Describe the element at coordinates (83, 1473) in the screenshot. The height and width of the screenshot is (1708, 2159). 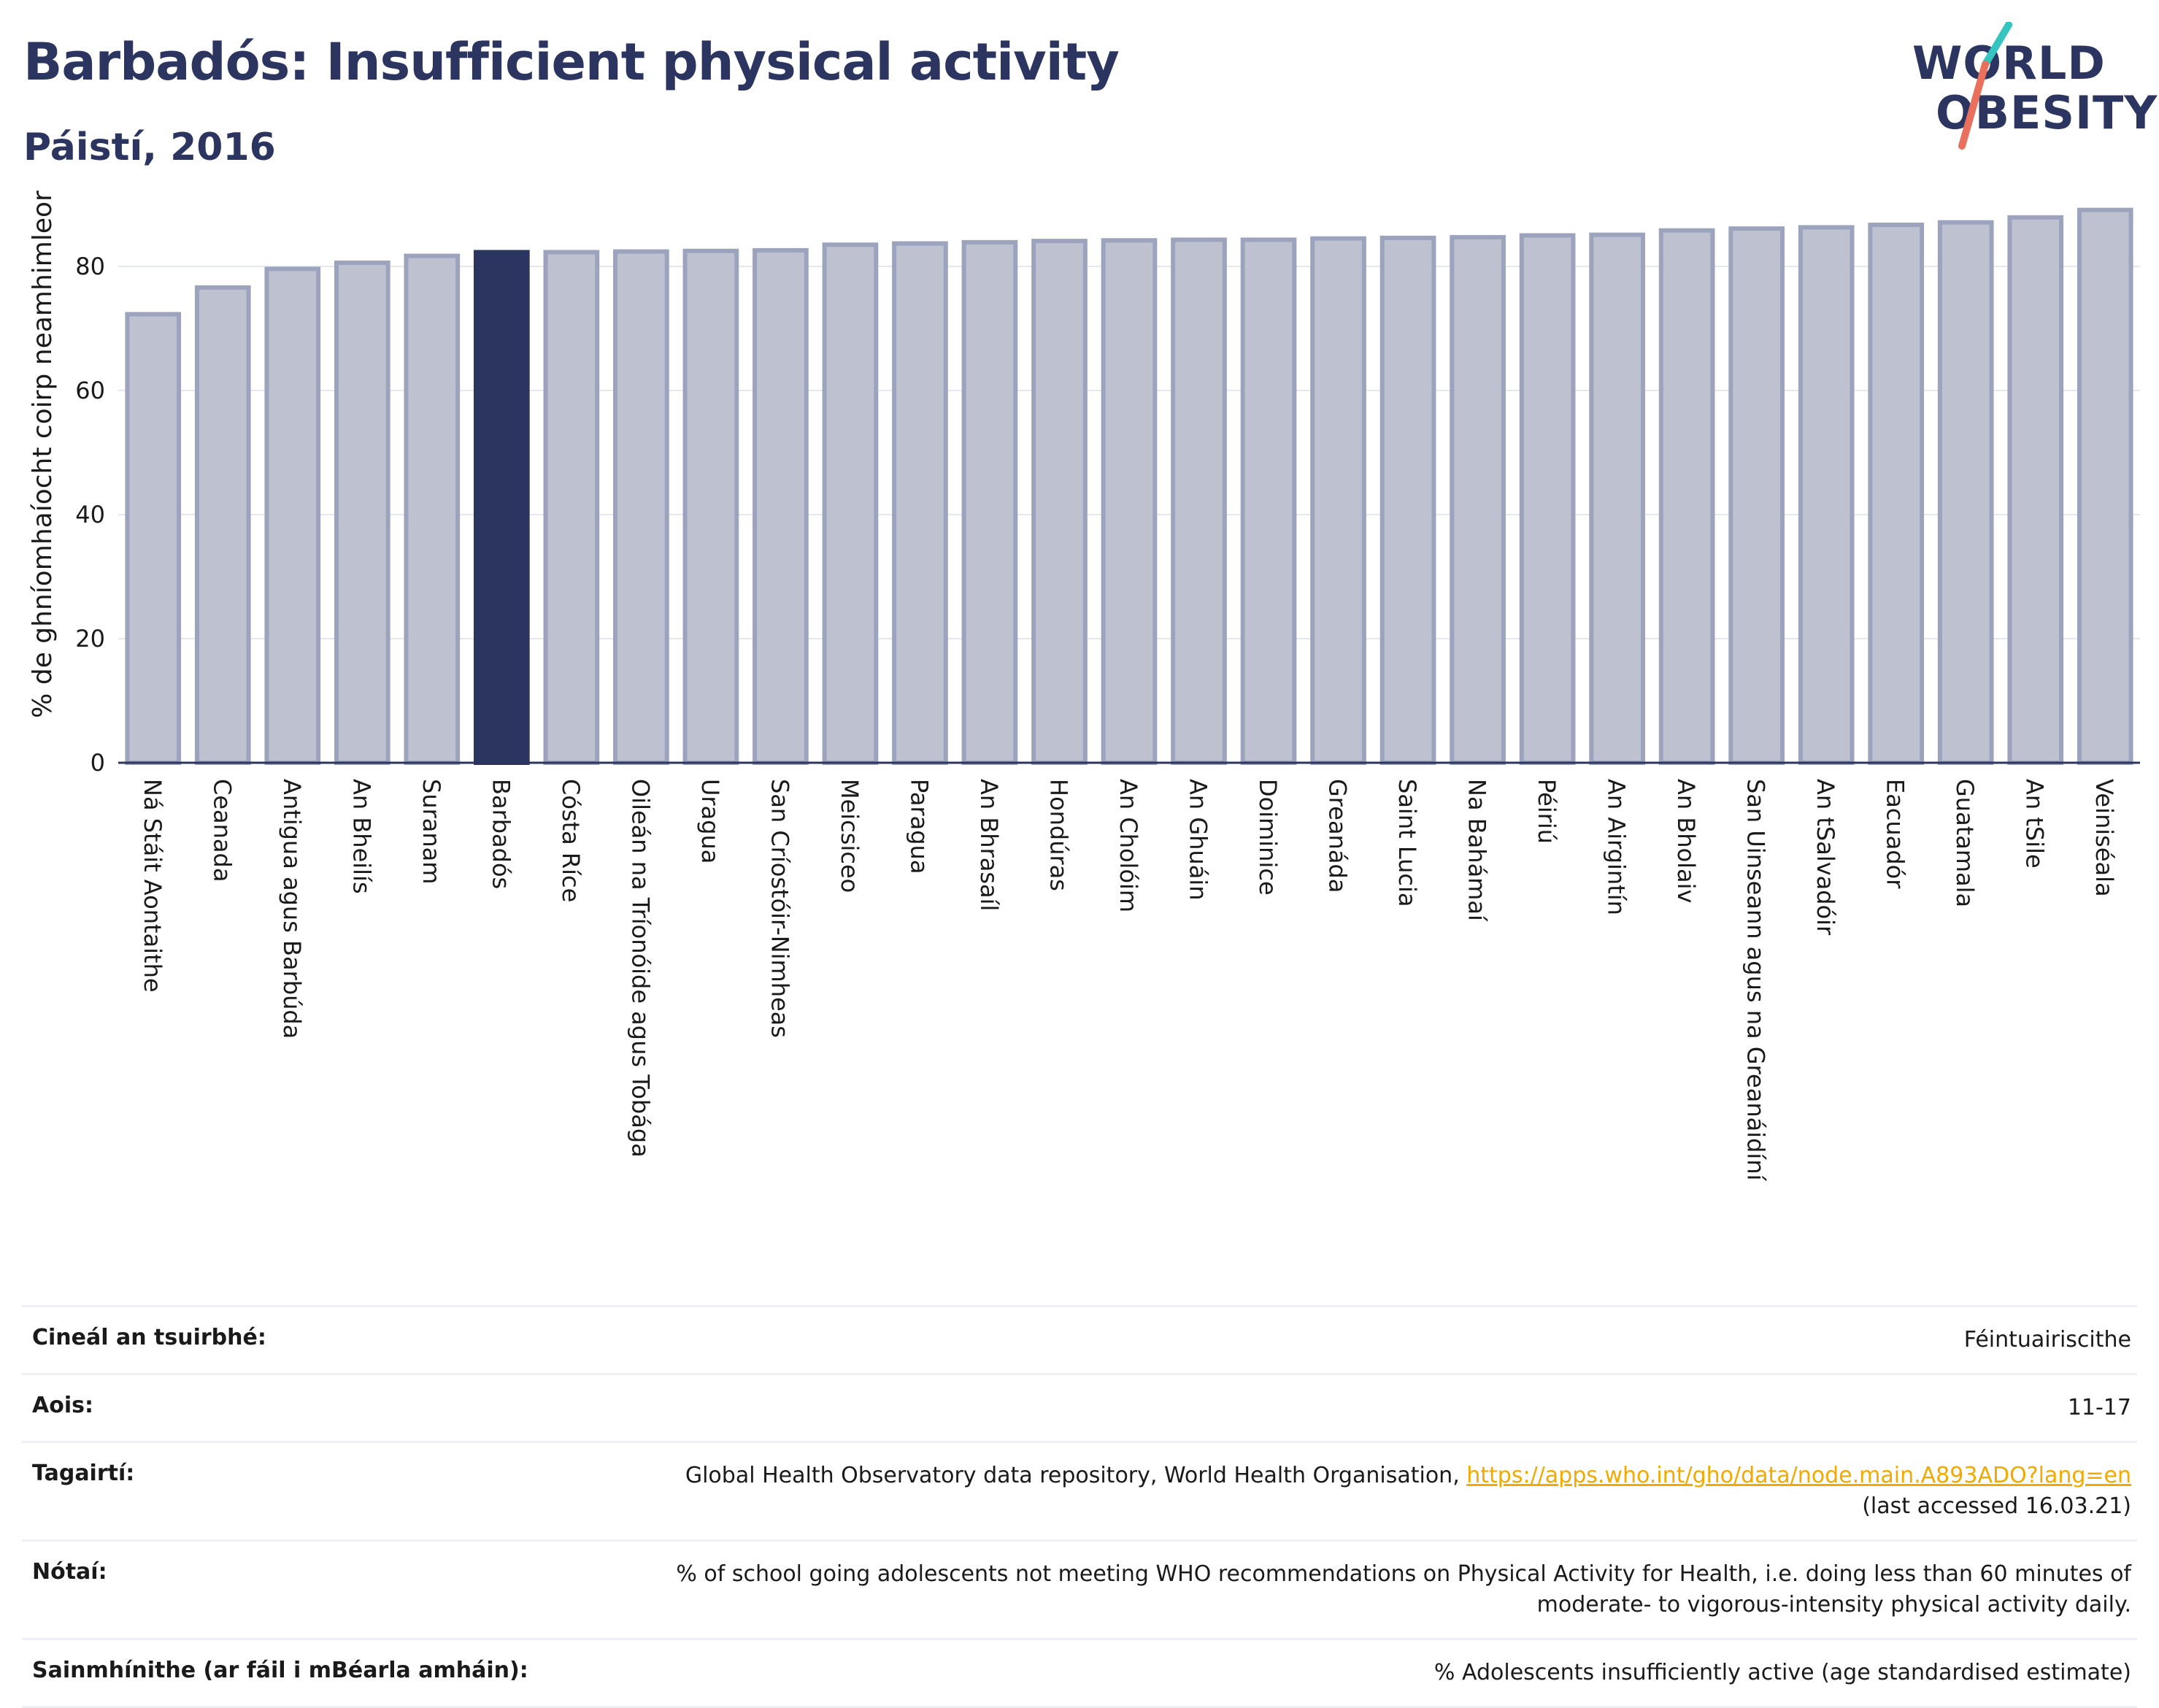
I see `info-label: Tagairtí:` at that location.